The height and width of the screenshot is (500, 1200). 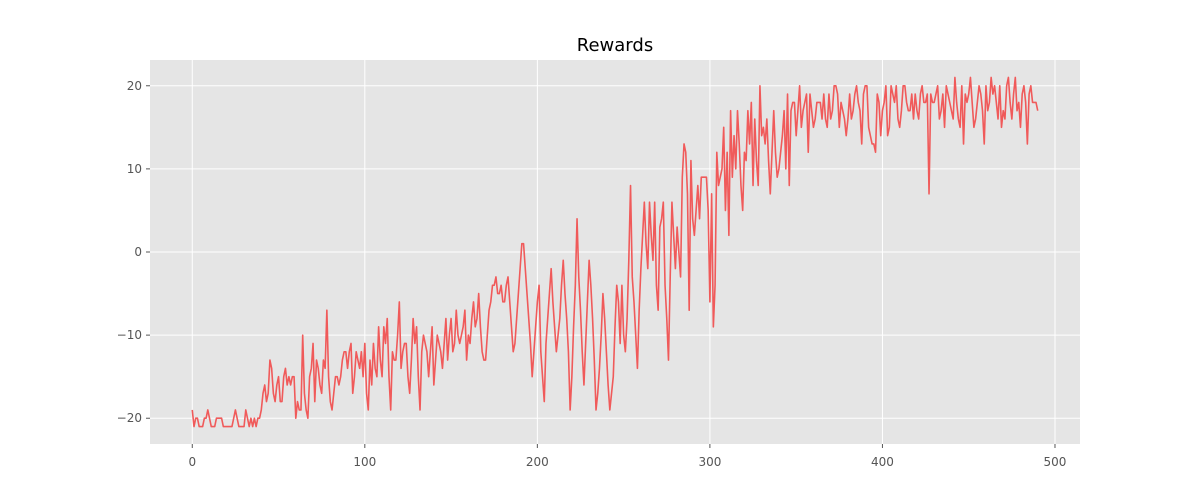 What do you see at coordinates (1055, 462) in the screenshot?
I see `x-tick-label: 500` at bounding box center [1055, 462].